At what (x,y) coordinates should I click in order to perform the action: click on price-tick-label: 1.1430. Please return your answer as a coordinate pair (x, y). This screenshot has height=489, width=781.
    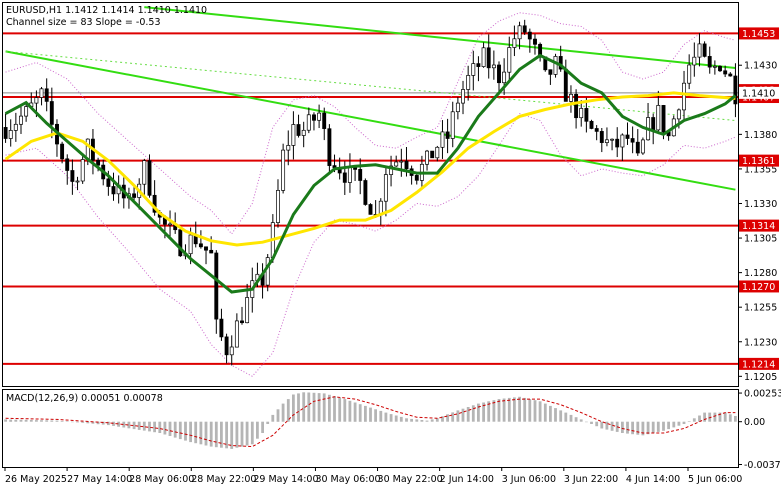
    Looking at the image, I should click on (760, 66).